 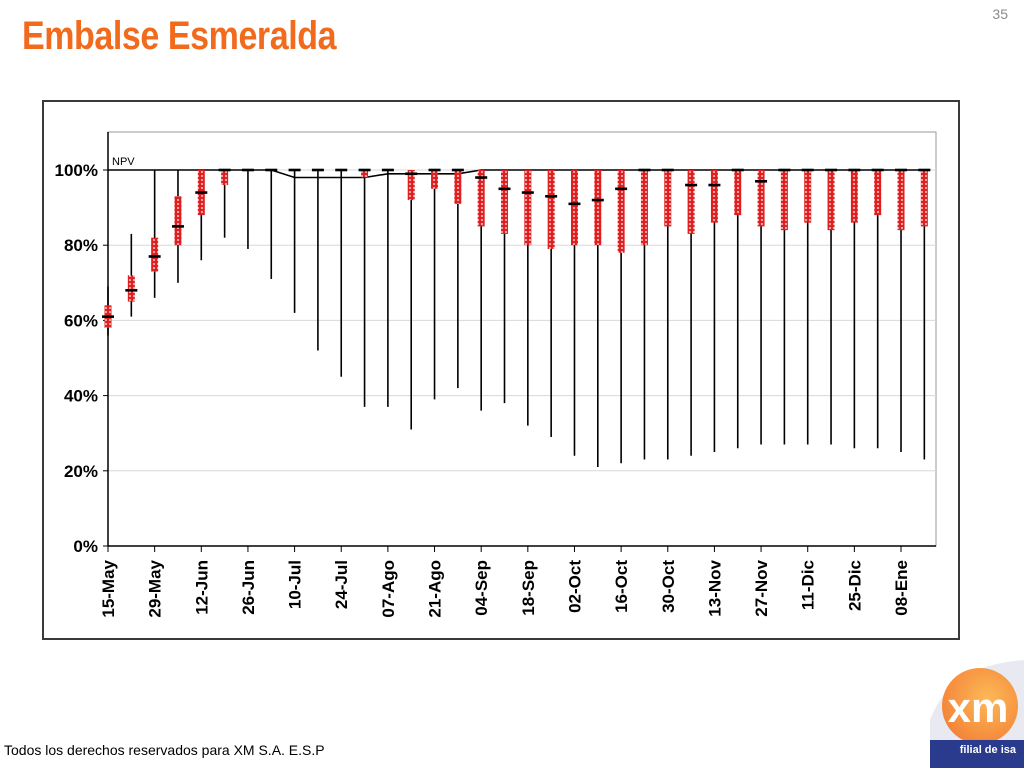 I want to click on brand-logo-text: xm, so click(x=978, y=707).